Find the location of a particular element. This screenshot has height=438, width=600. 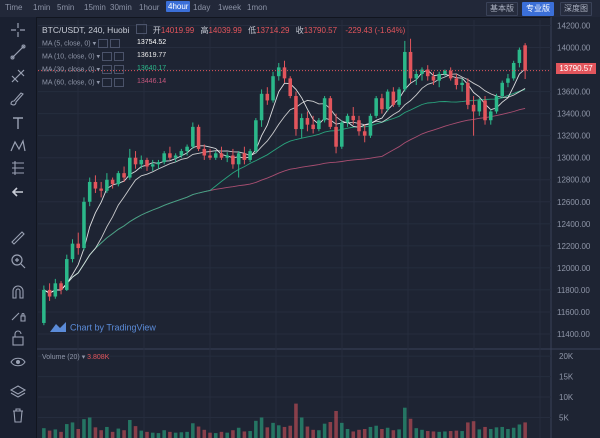

timeframe-1mon: 1mon is located at coordinates (257, 7).